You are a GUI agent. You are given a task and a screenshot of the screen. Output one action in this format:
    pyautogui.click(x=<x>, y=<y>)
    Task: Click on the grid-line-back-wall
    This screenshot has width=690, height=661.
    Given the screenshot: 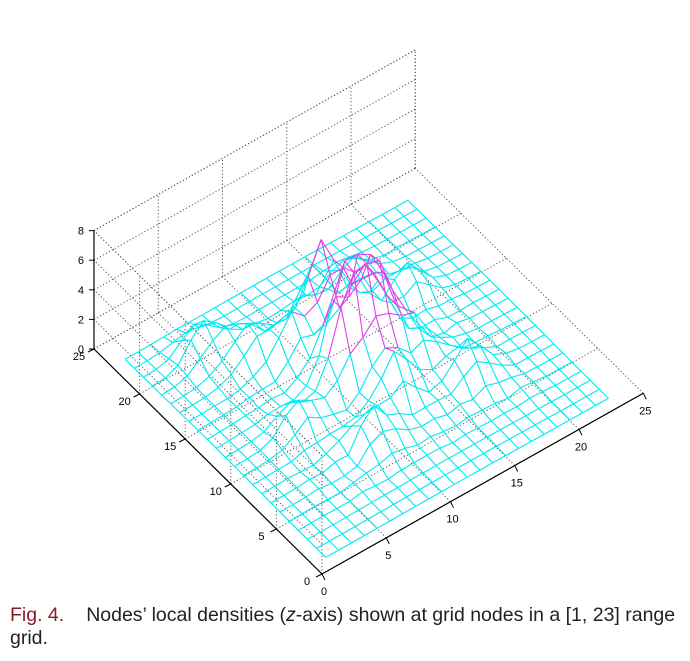 What is the action you would take?
    pyautogui.click(x=254, y=258)
    